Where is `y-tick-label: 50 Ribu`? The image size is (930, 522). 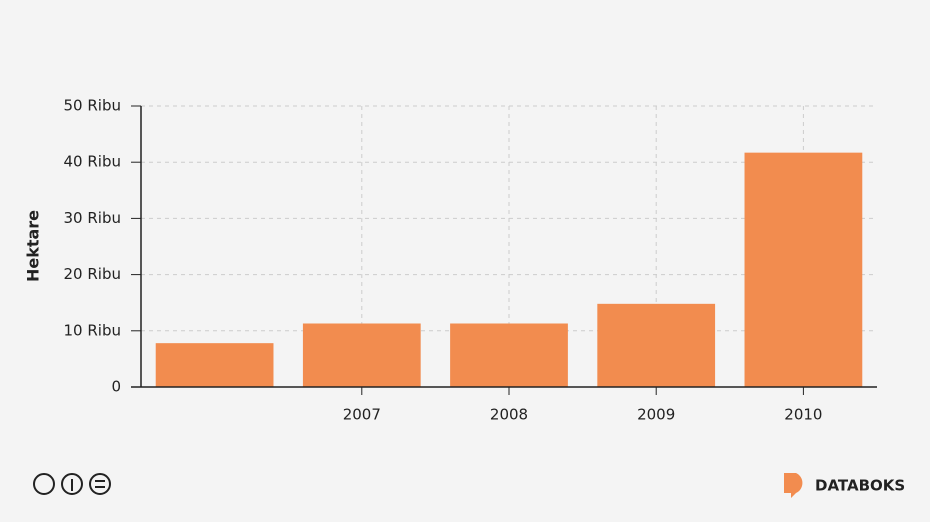 y-tick-label: 50 Ribu is located at coordinates (92, 106).